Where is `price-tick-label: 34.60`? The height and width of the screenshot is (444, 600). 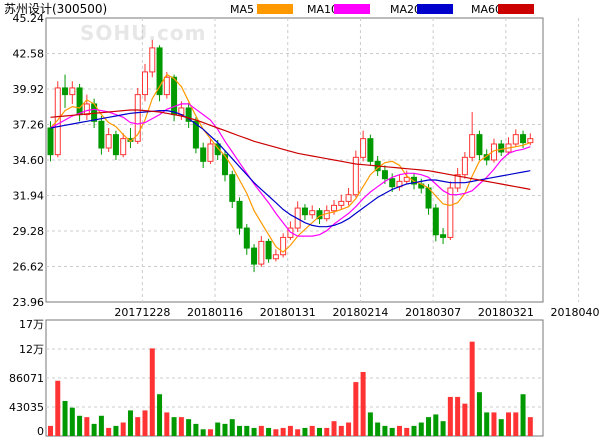 price-tick-label: 34.60 is located at coordinates (29, 160).